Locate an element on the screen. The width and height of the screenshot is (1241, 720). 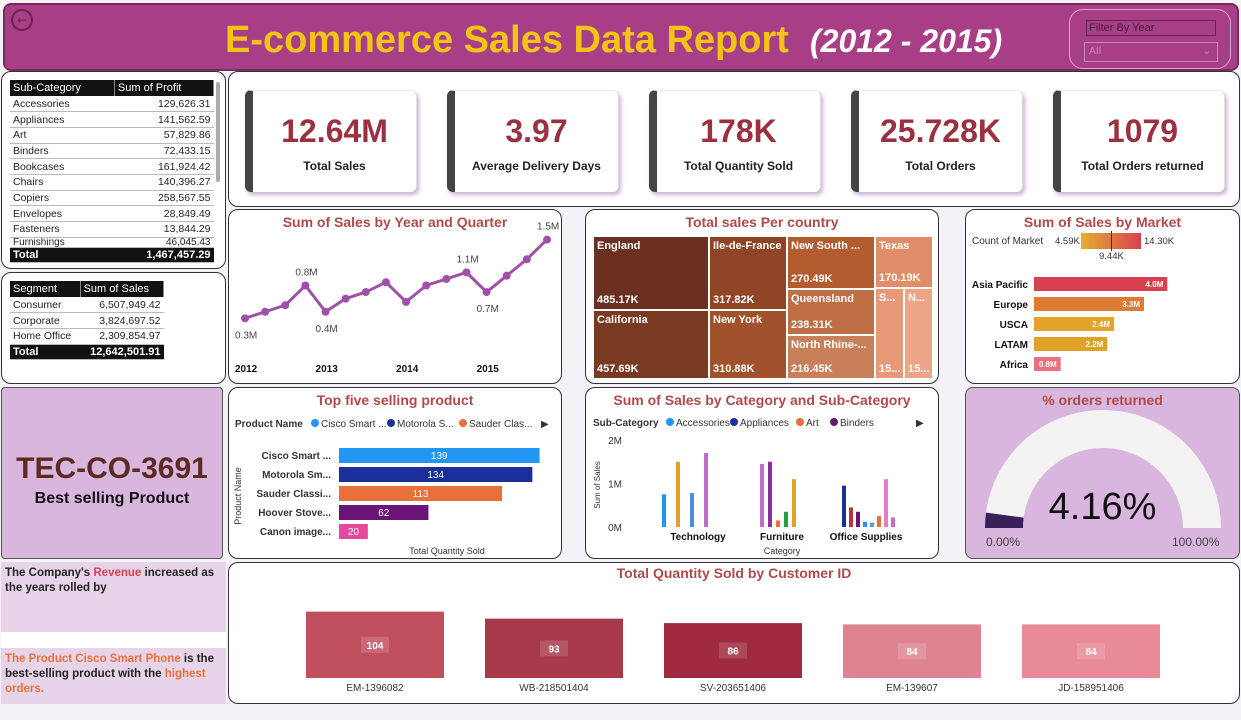
y-axis-label: Sum of Sales is located at coordinates (597, 485).